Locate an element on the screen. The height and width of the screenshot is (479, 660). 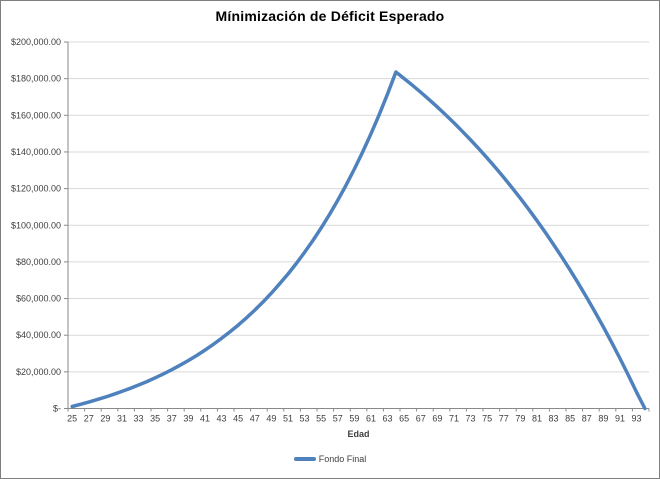
x-tick-label: 29 is located at coordinates (105, 419).